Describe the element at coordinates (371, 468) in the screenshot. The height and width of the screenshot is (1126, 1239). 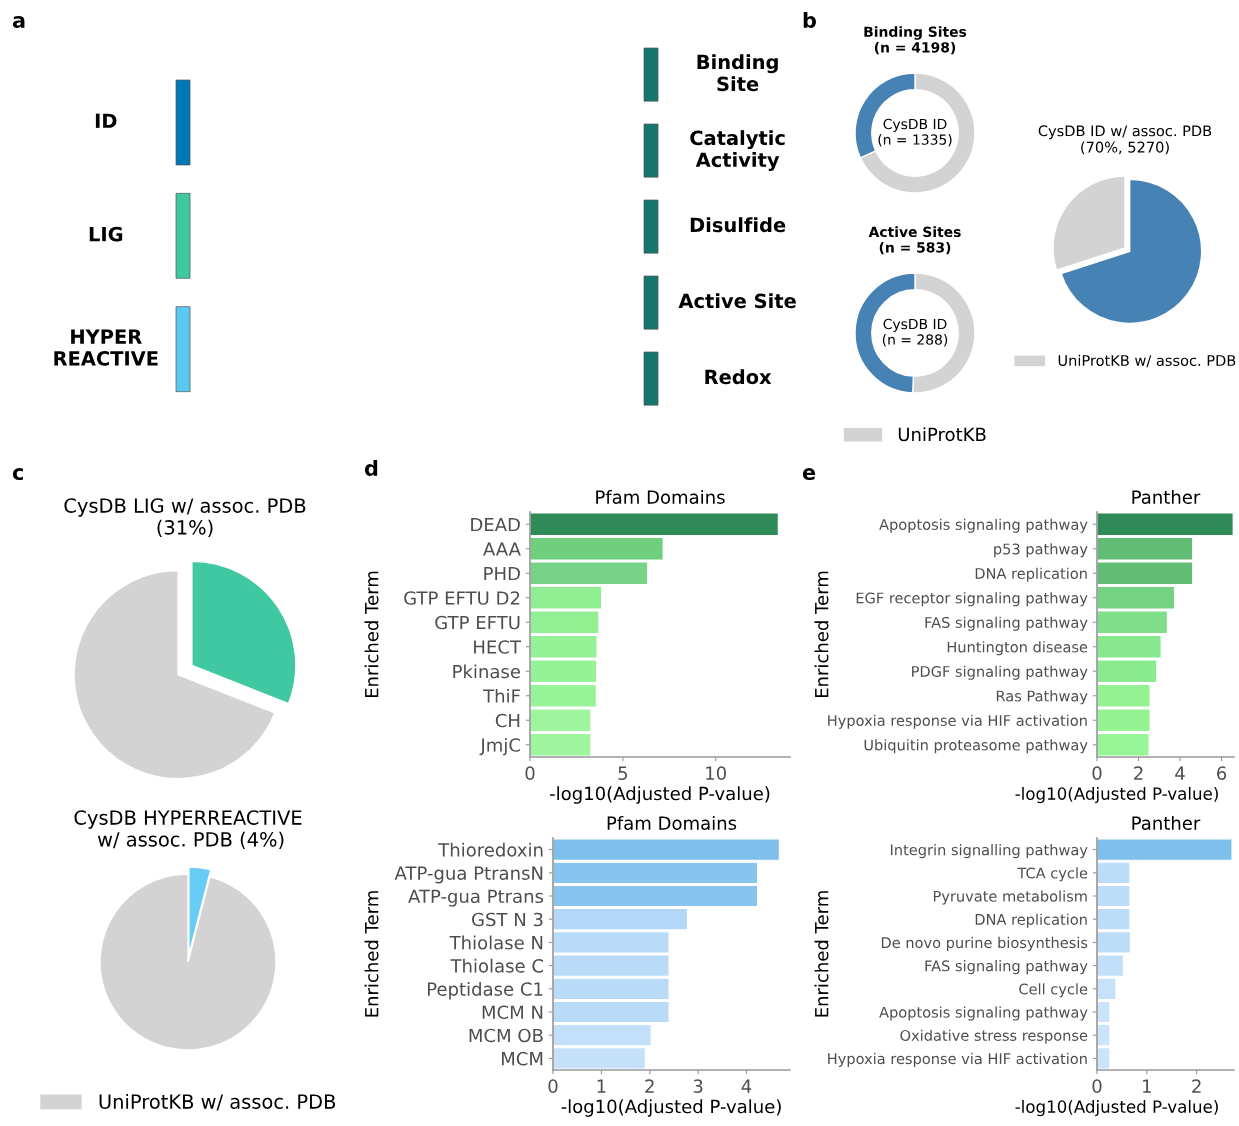
I see `text: d` at that location.